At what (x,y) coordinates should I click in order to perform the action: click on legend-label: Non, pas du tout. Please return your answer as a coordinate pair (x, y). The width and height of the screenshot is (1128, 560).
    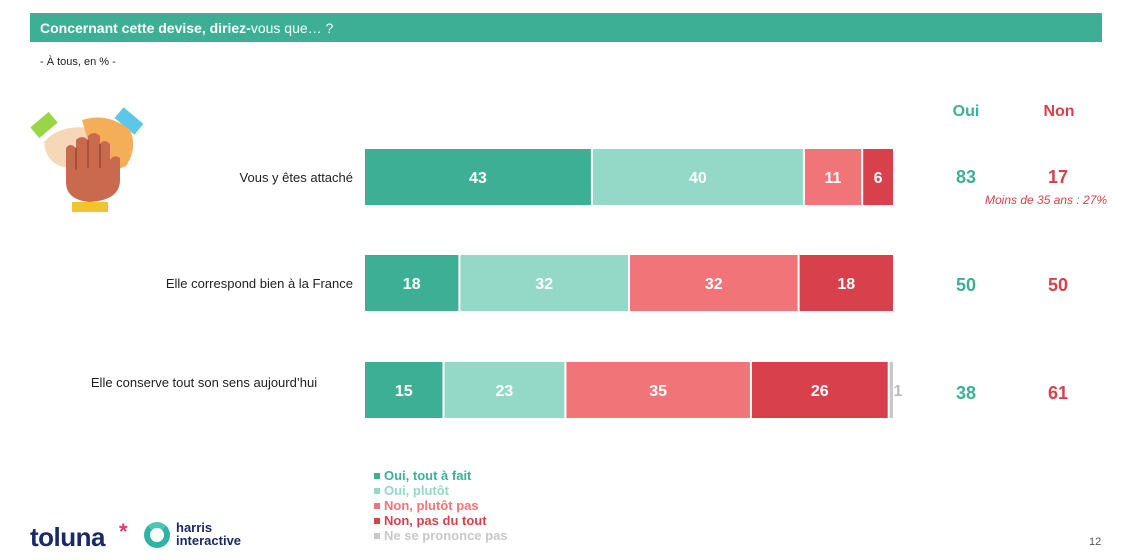
    Looking at the image, I should click on (435, 520).